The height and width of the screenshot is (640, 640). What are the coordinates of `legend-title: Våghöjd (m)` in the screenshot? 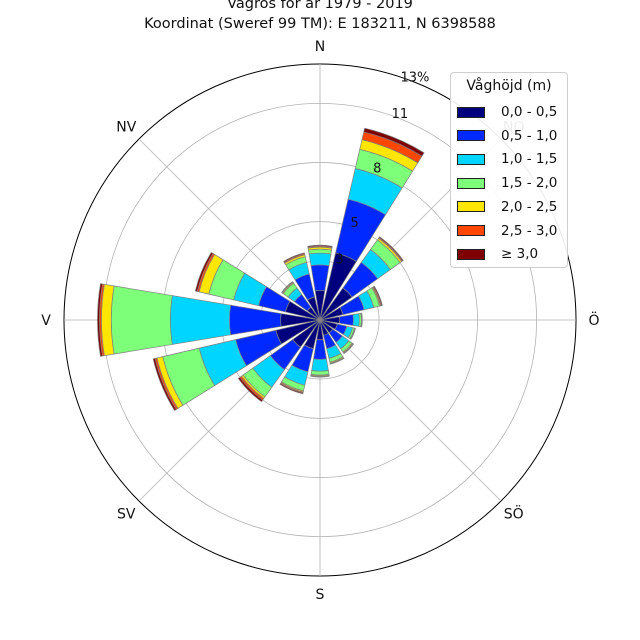 It's located at (509, 86).